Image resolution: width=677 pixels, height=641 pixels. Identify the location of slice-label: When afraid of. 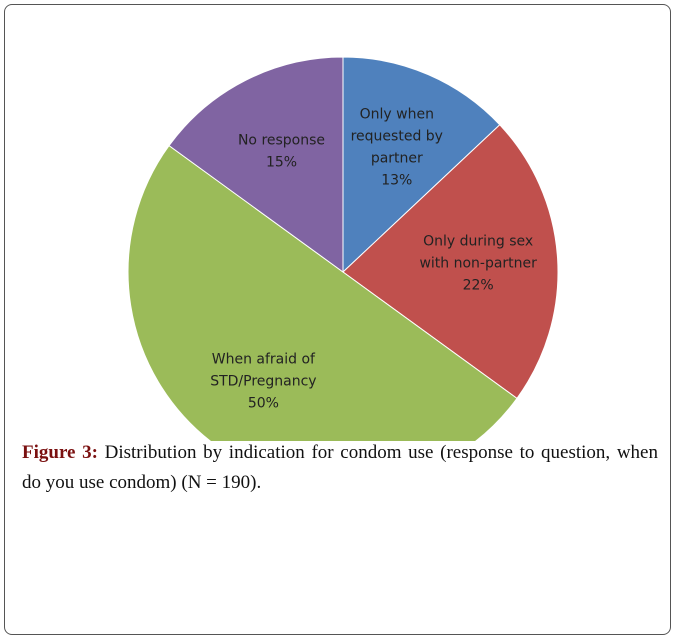
(264, 360).